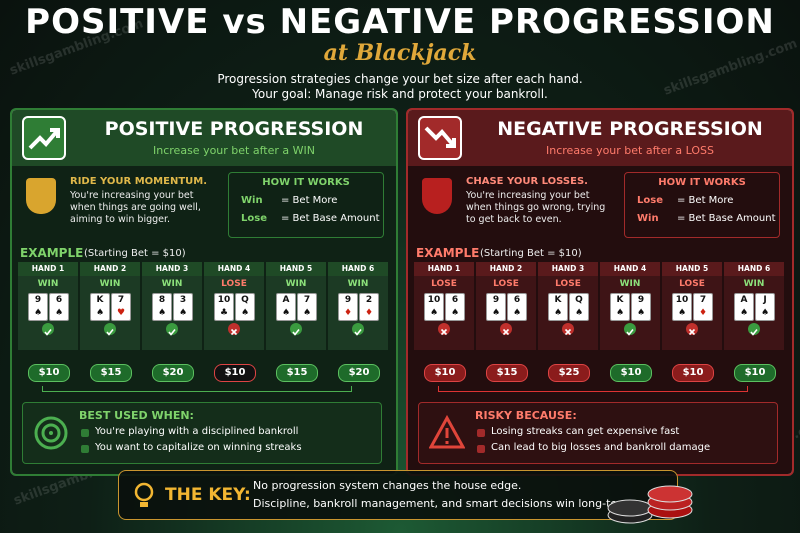  What do you see at coordinates (204, 138) in the screenshot?
I see `panel-header` at bounding box center [204, 138].